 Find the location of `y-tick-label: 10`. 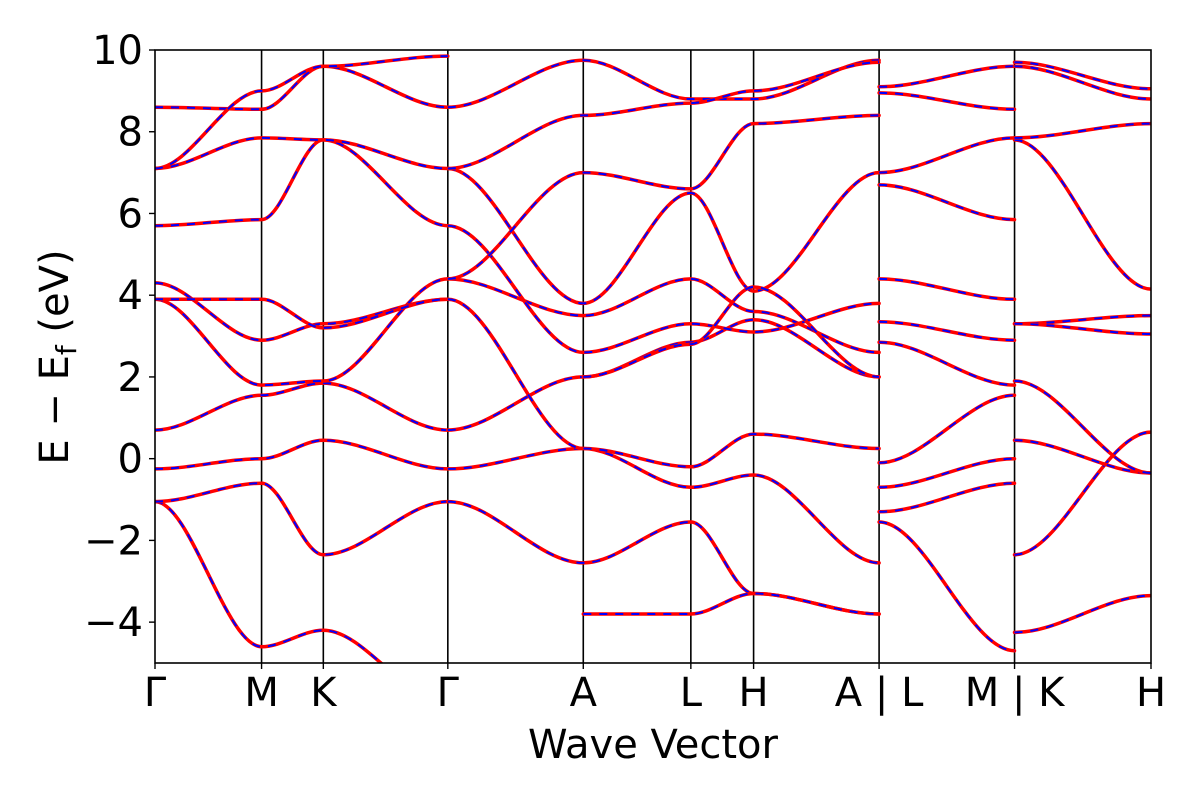

y-tick-label: 10 is located at coordinates (117, 51).